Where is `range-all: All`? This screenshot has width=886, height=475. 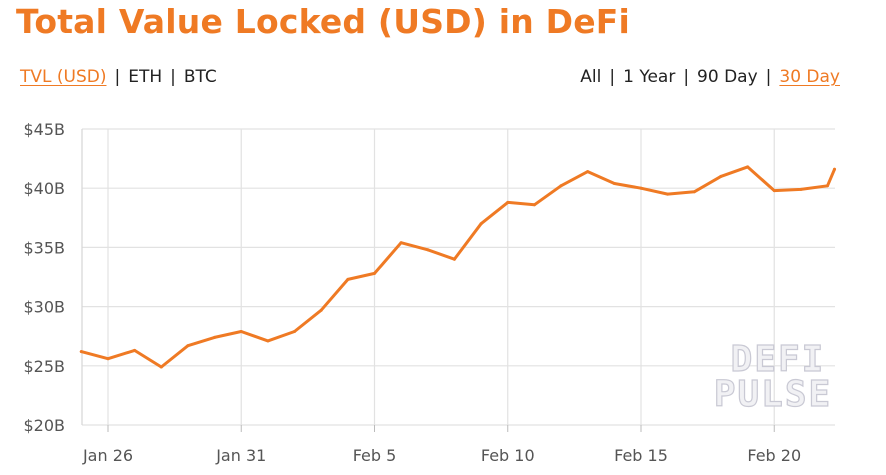
range-all: All is located at coordinates (591, 77).